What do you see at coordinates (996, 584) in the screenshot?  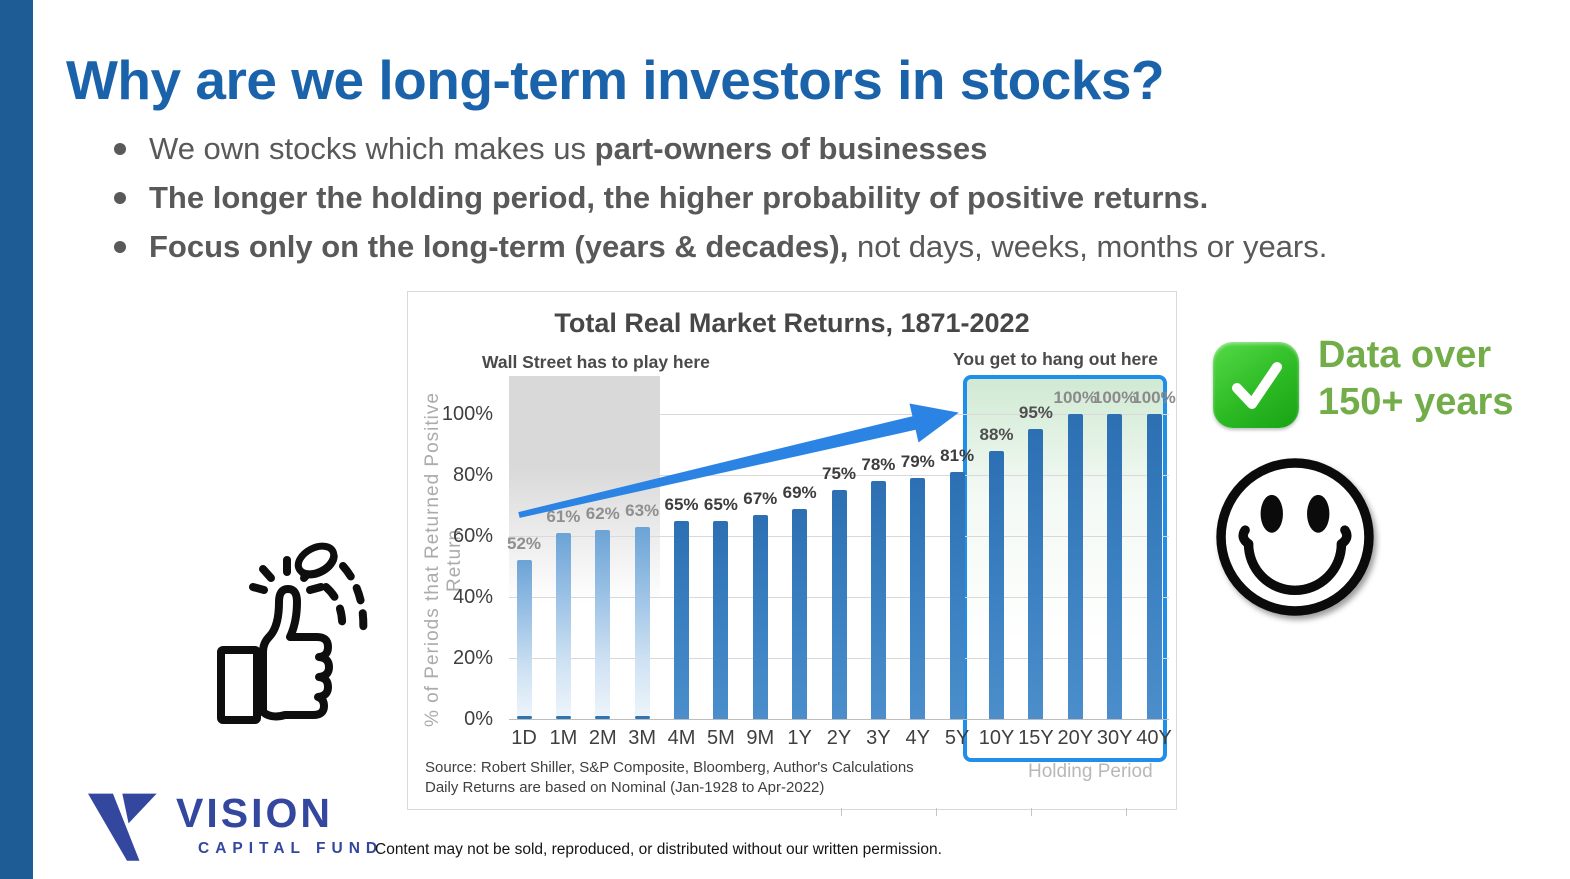 I see `bar-10Y` at bounding box center [996, 584].